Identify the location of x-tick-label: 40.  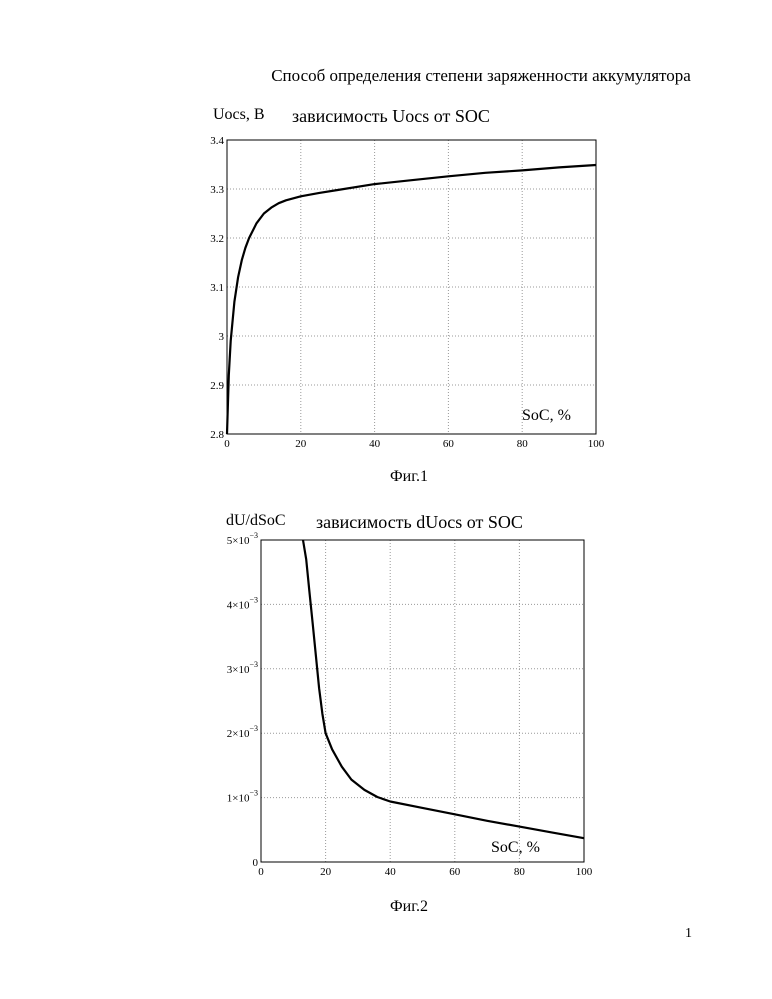
(391, 872).